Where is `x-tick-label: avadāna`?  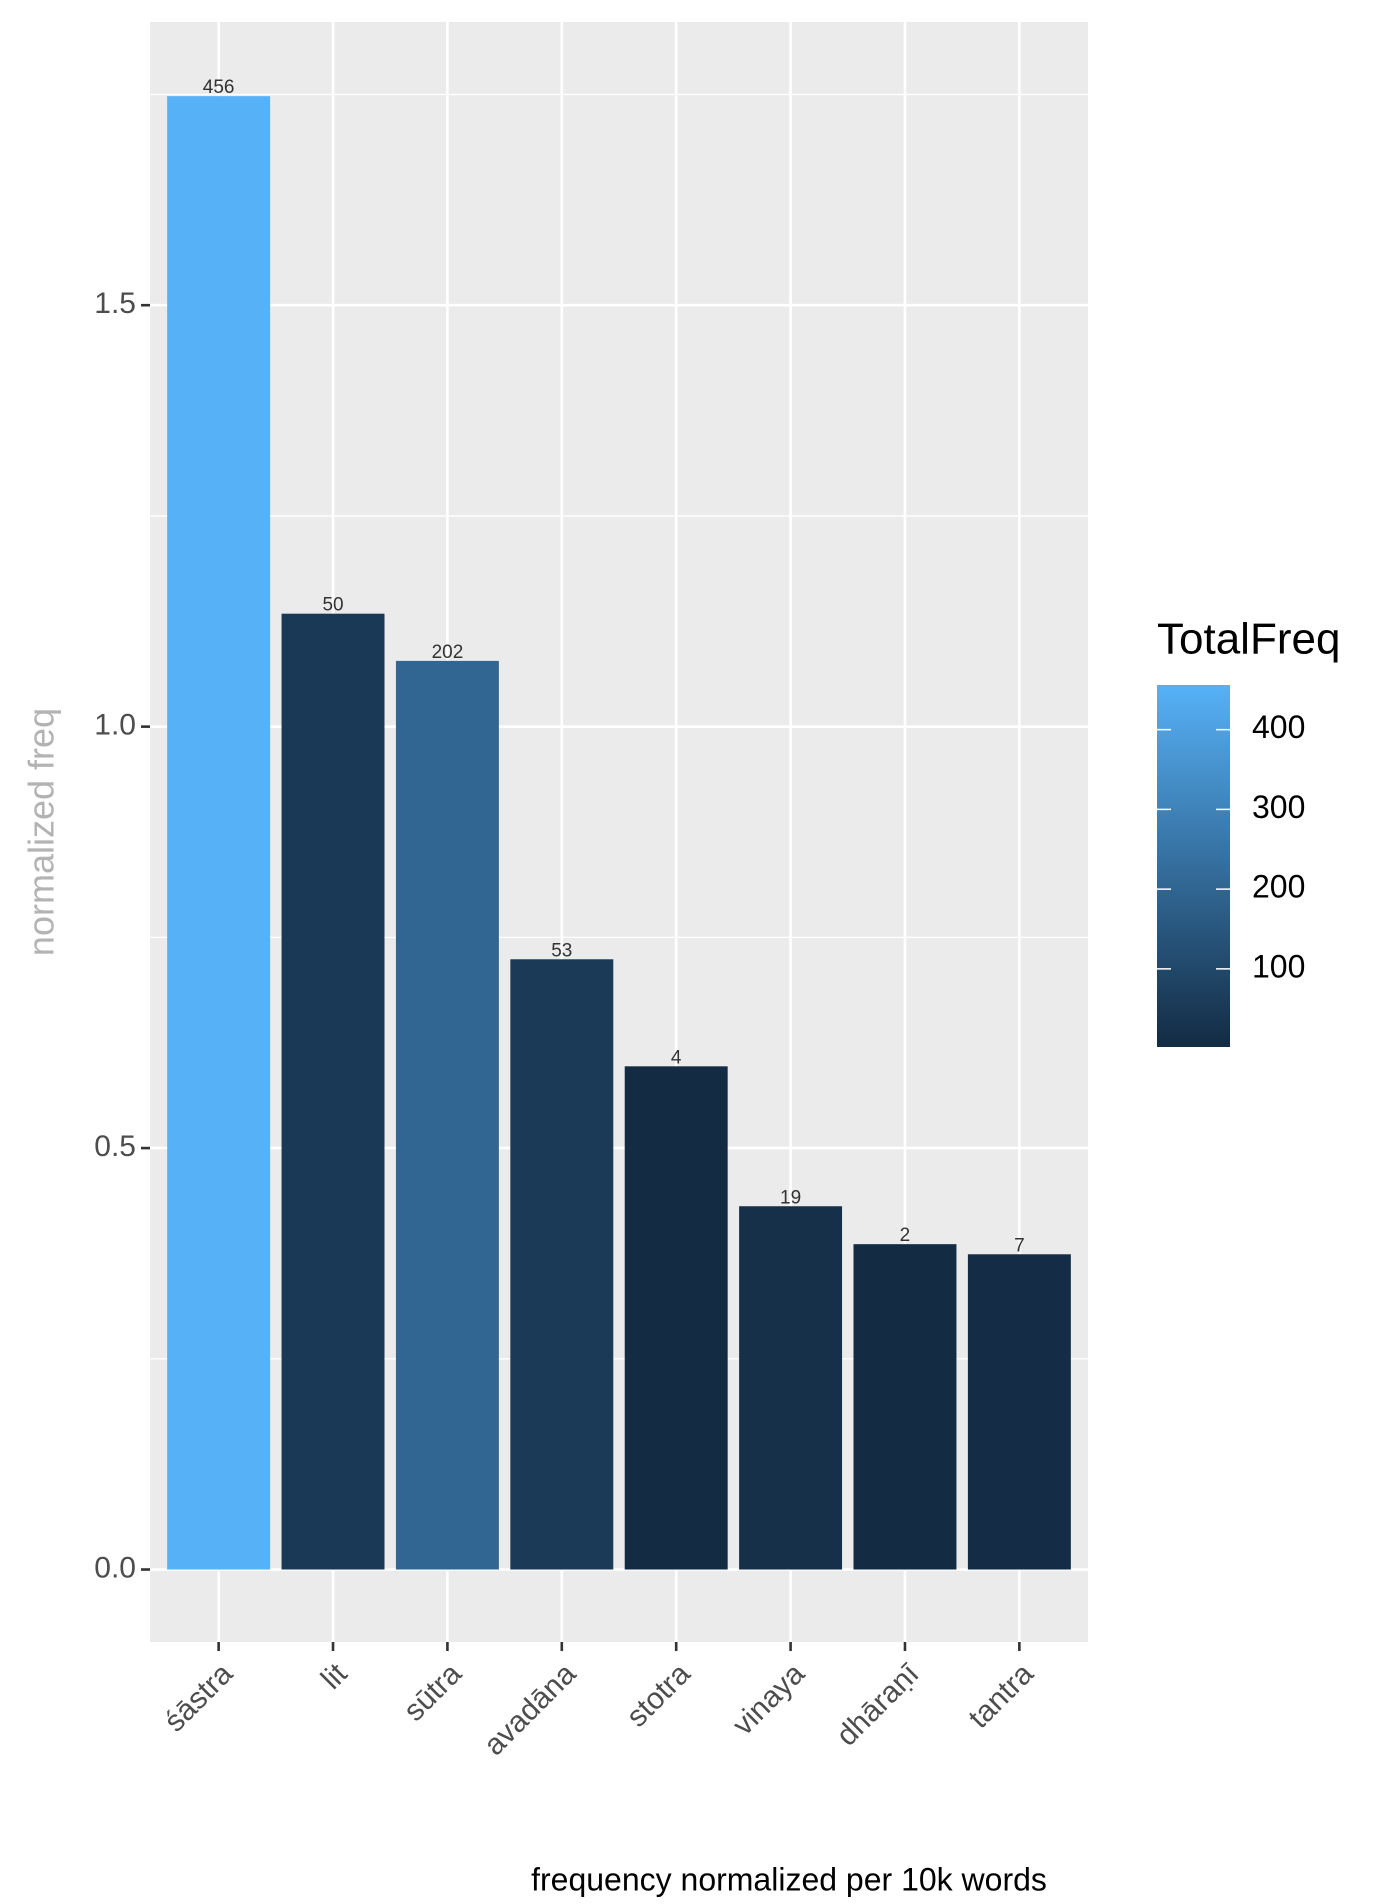
x-tick-label: avadāna is located at coordinates (530, 1709).